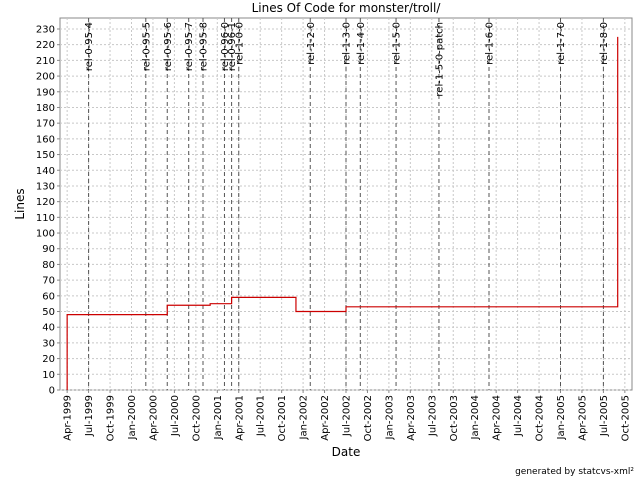 The height and width of the screenshot is (480, 640). Describe the element at coordinates (304, 417) in the screenshot. I see `x-tick-label: Jan-2002` at that location.